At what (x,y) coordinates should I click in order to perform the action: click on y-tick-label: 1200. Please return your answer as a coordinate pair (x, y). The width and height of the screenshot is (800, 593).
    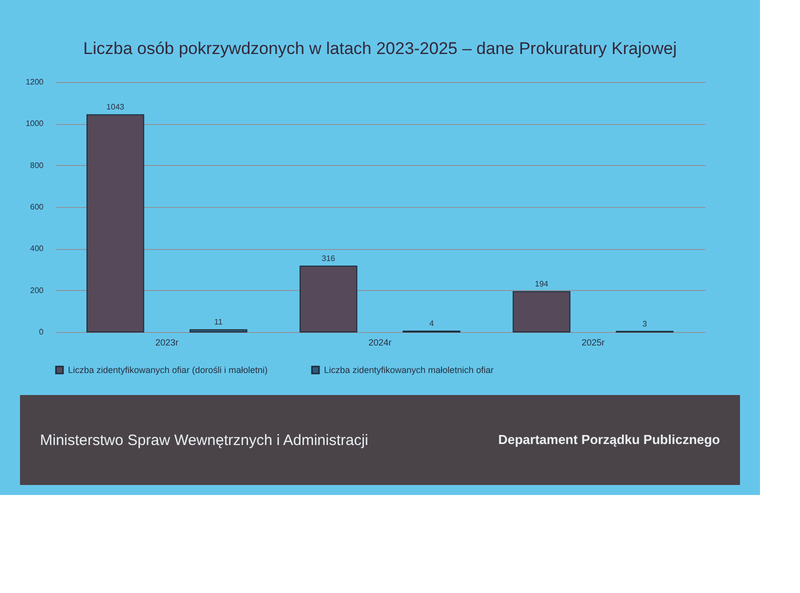
    Looking at the image, I should click on (35, 82).